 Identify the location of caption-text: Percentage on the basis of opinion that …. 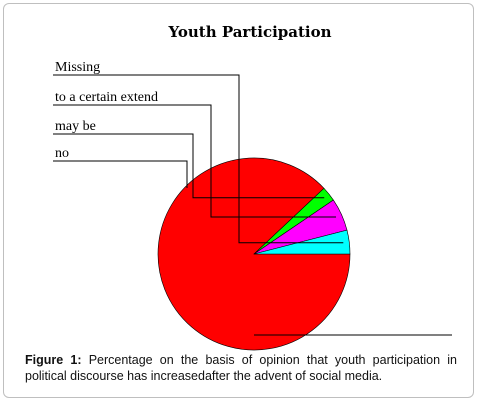
(241, 368).